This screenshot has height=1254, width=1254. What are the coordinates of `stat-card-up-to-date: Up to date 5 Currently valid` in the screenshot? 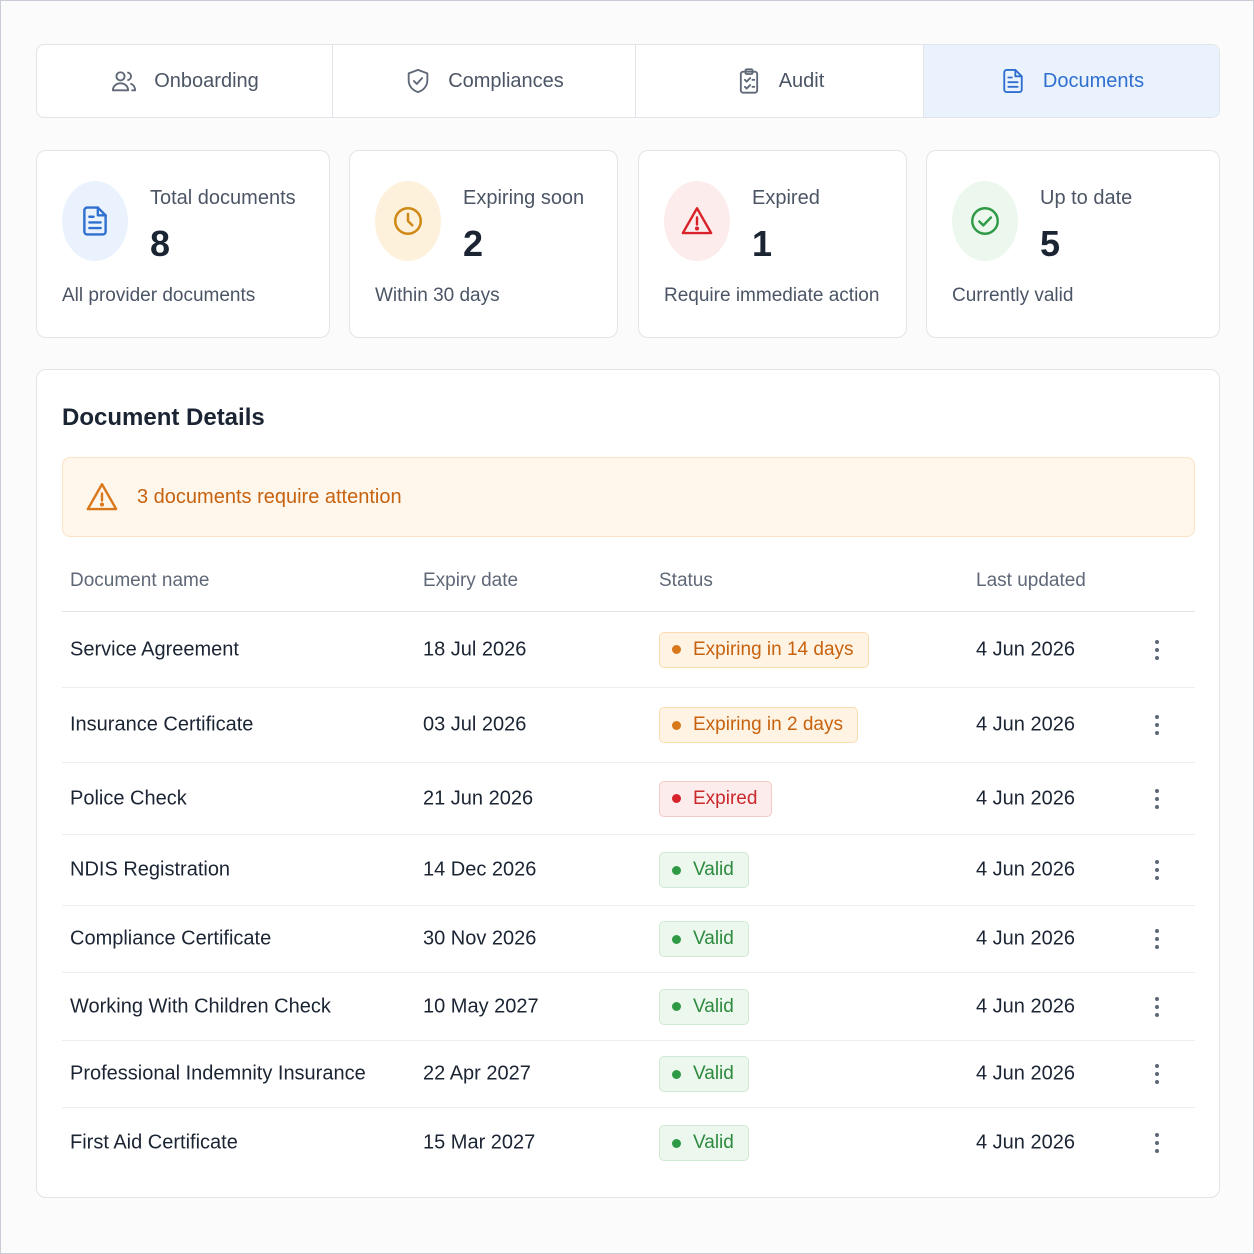 It's located at (1073, 244).